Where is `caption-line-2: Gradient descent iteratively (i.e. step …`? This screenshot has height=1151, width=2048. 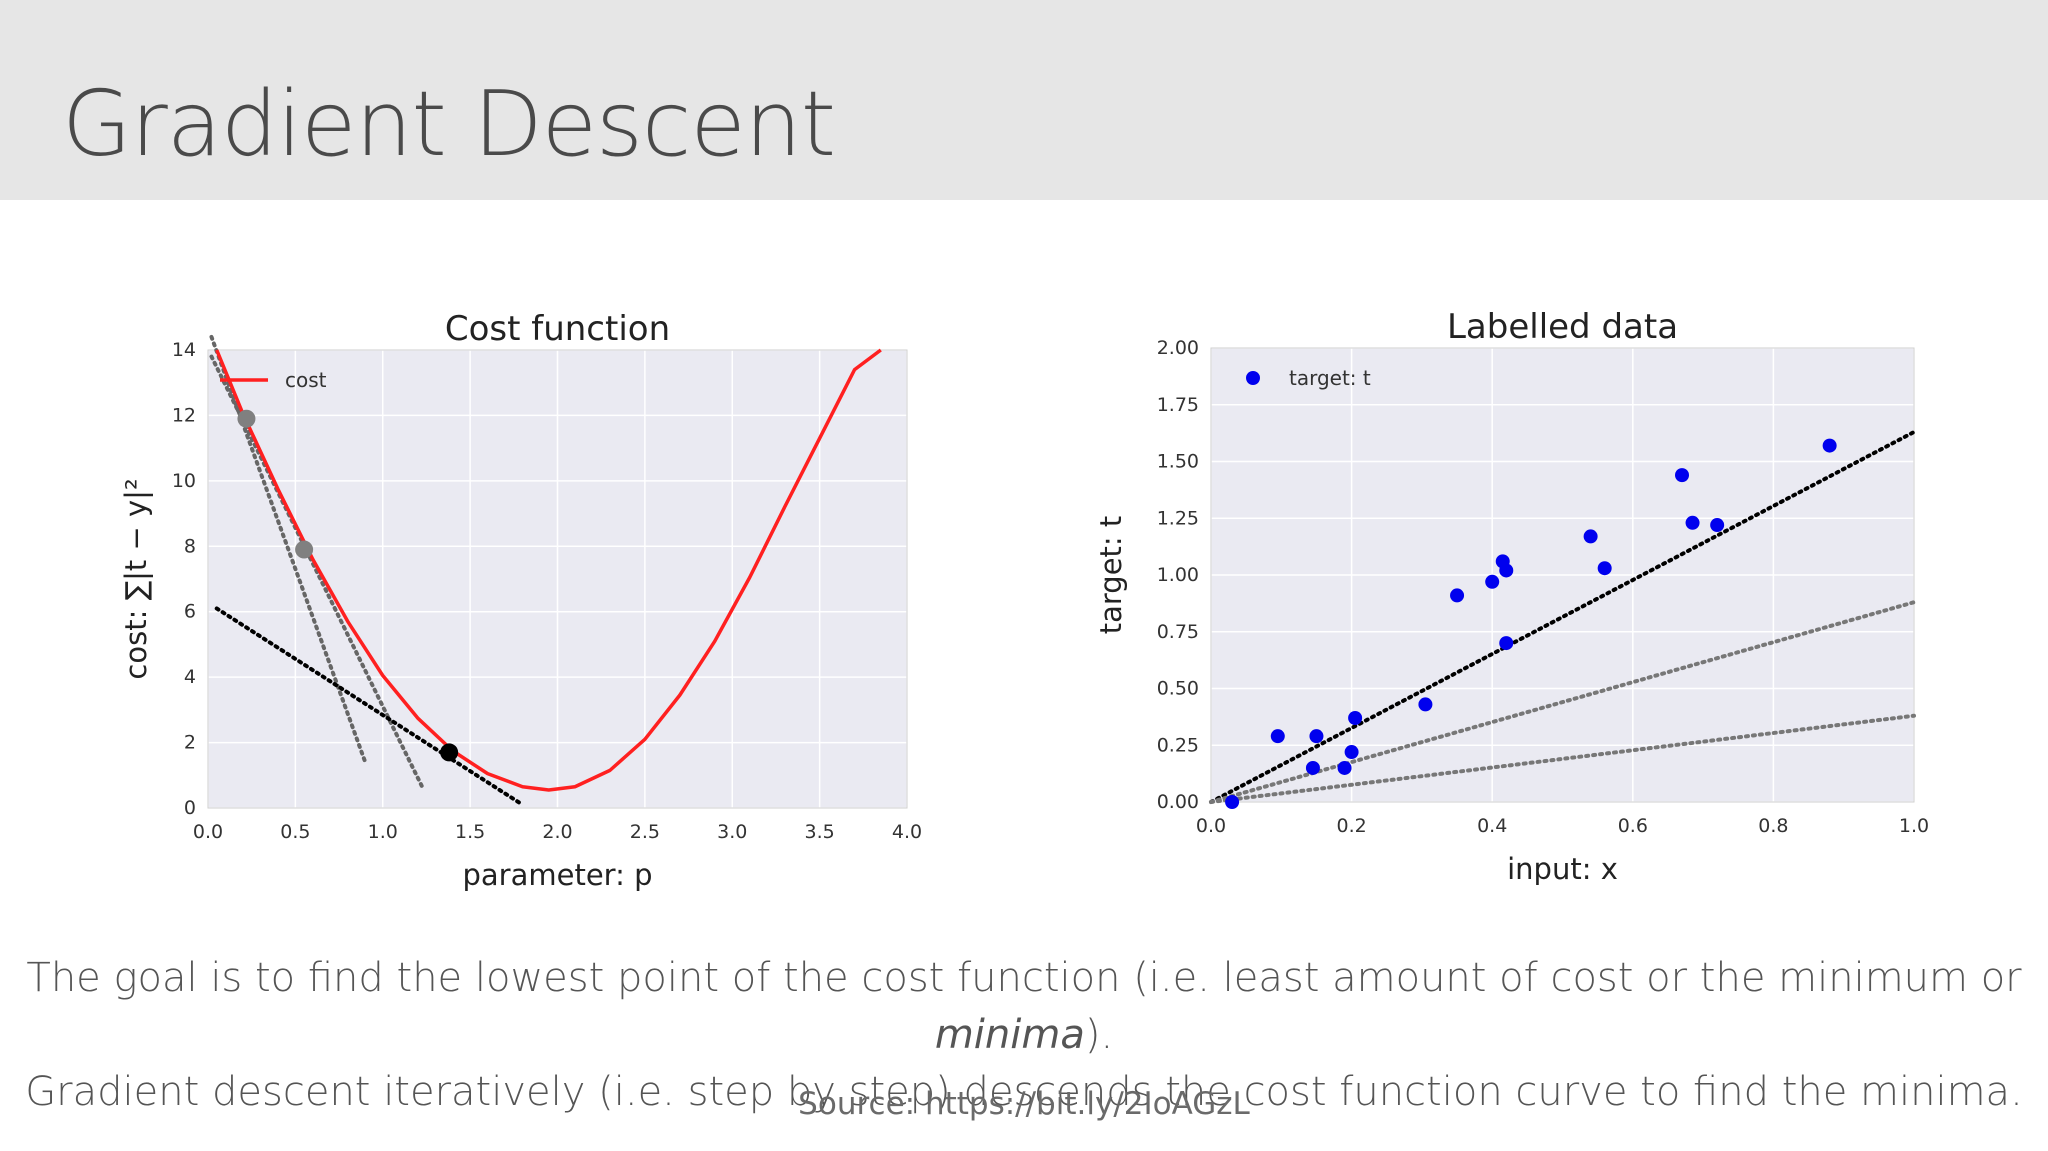 caption-line-2: Gradient descent iteratively (i.e. step … is located at coordinates (1024, 1092).